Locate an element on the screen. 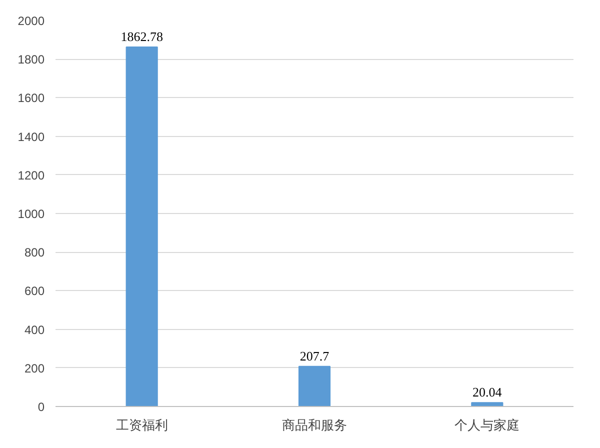  y-tick-label: 400 is located at coordinates (34, 329).